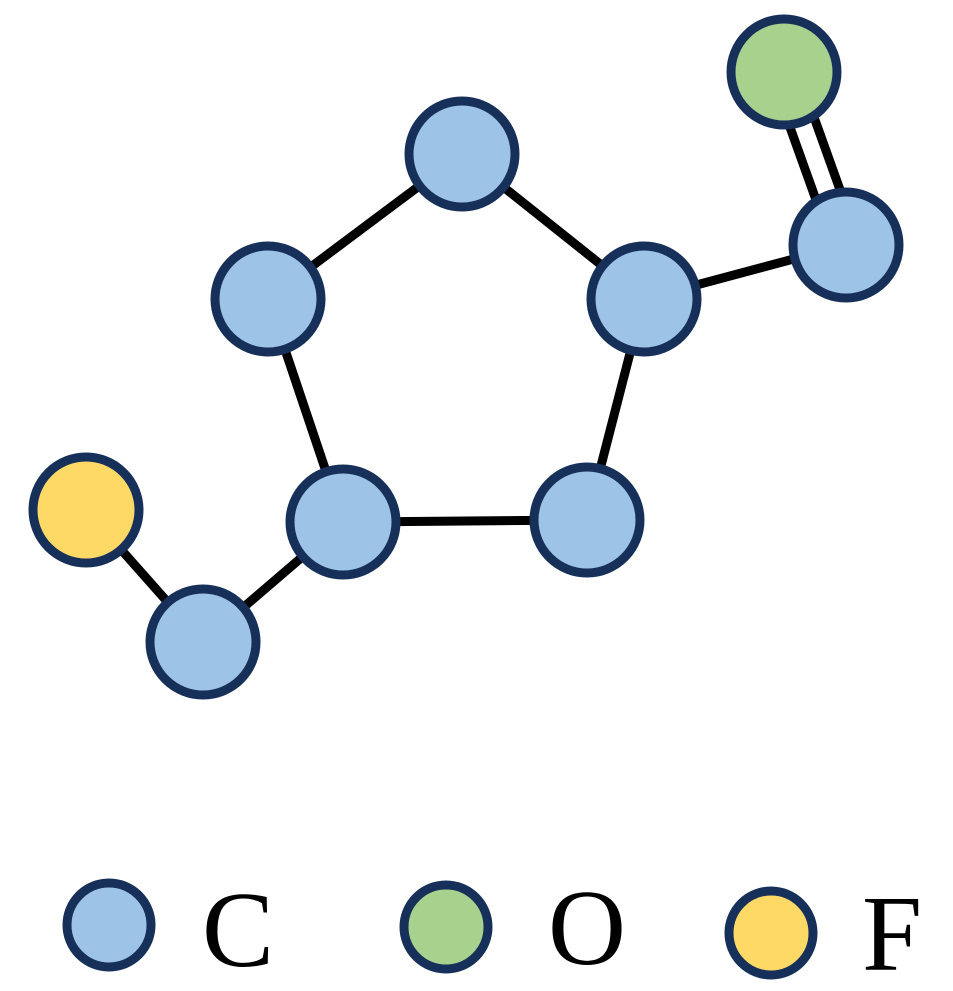 The width and height of the screenshot is (953, 991). Describe the element at coordinates (823, 933) in the screenshot. I see `legend-item-f: F` at that location.